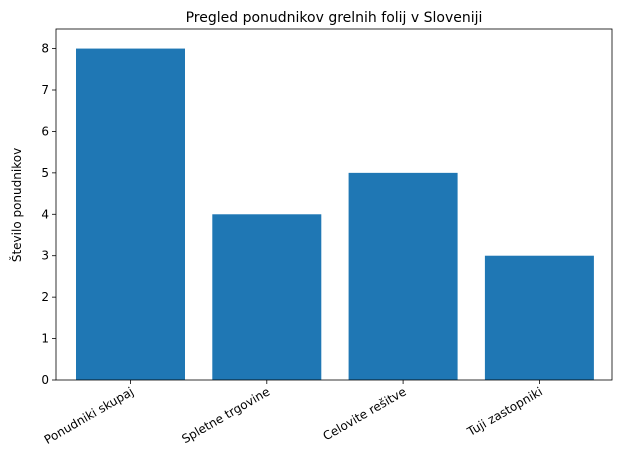 This screenshot has height=474, width=630. What do you see at coordinates (45, 214) in the screenshot?
I see `y-tick-label: 4` at bounding box center [45, 214].